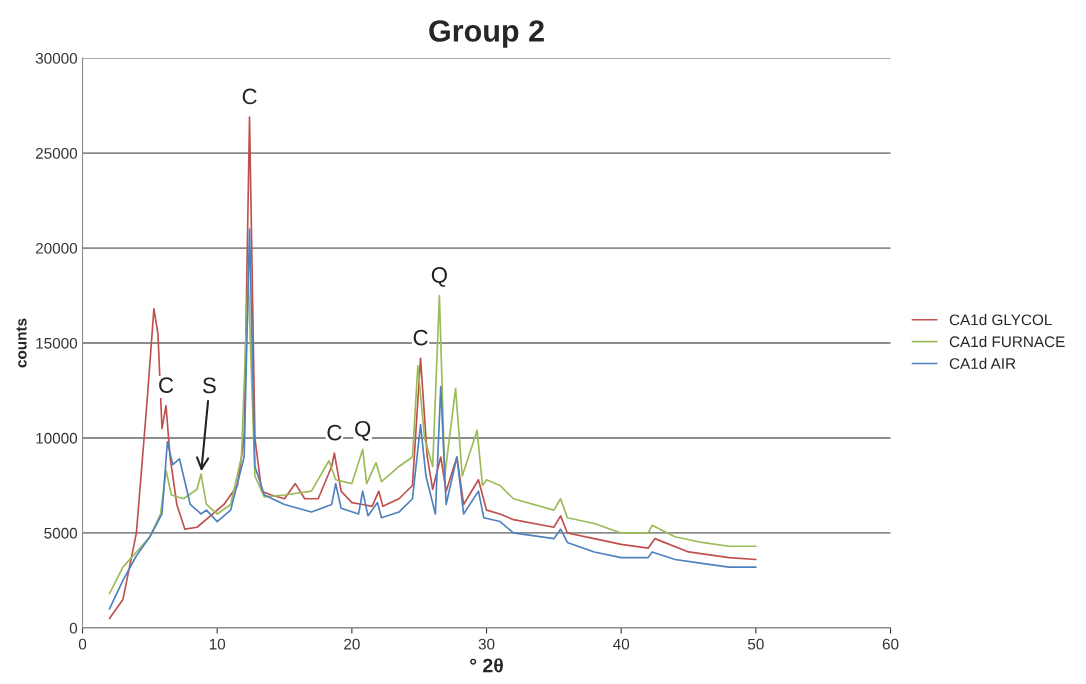 The width and height of the screenshot is (1086, 684). Describe the element at coordinates (1007, 341) in the screenshot. I see `legend-label: CA1d FURNACE` at that location.